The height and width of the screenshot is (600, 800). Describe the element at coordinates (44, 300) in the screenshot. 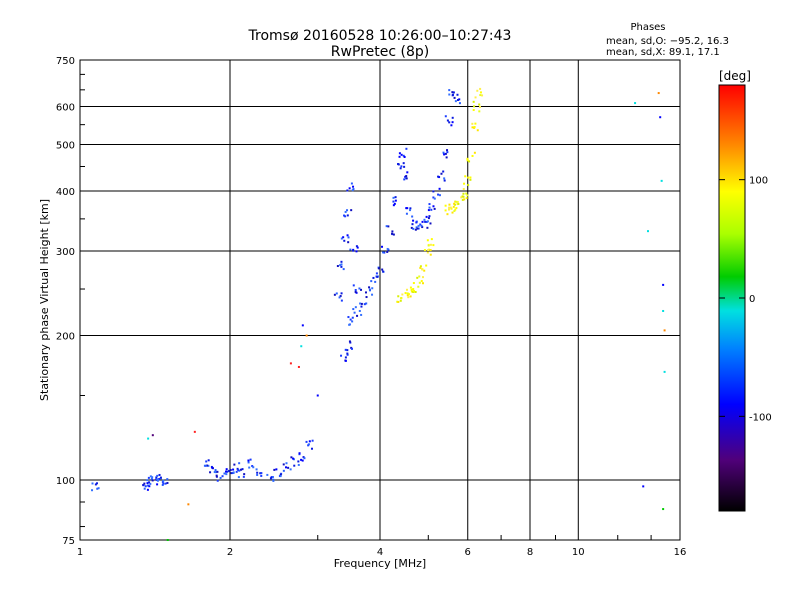

I see `y-axis-label: Stationary phase Virtual Height [km]` at that location.